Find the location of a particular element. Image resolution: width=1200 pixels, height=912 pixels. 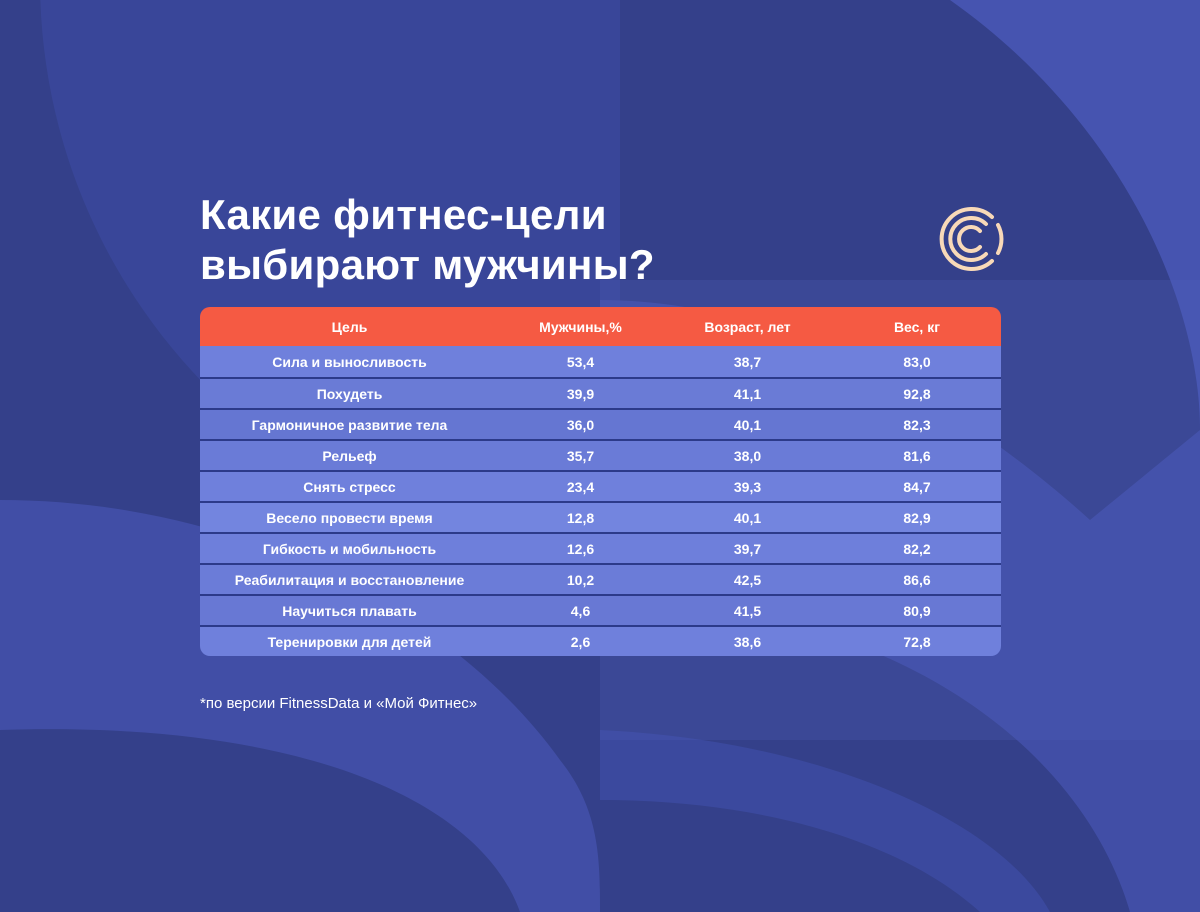

men-percent-cell: 39,9 is located at coordinates (580, 393).